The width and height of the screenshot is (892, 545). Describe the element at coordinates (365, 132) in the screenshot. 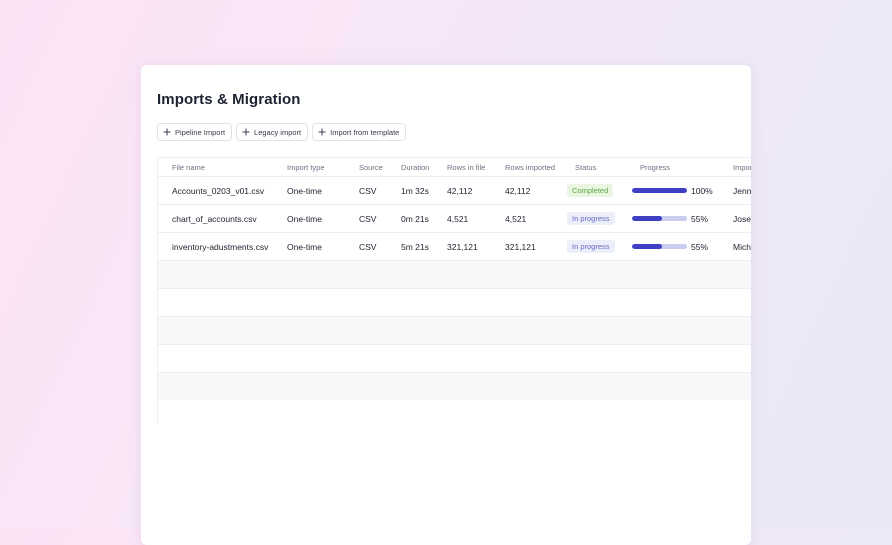

I see `import-from-template-label: Import from template` at that location.